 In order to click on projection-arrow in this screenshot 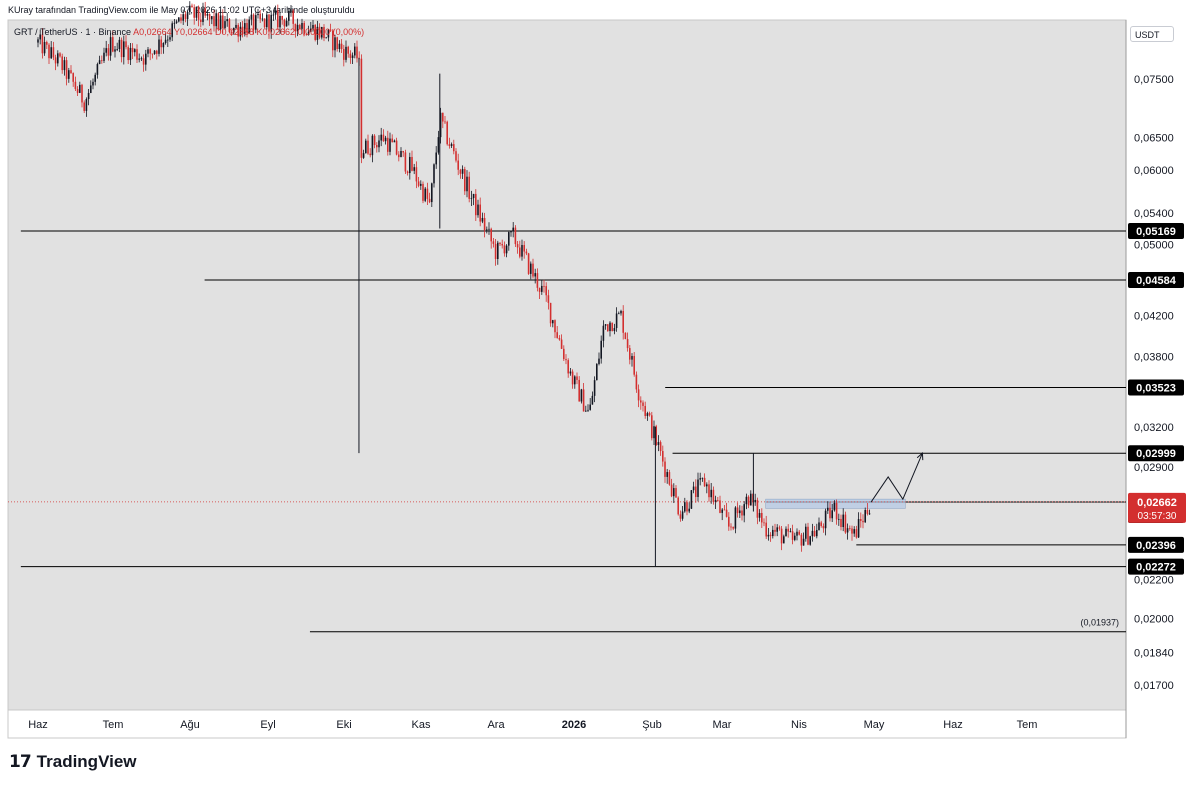, I will do `click(897, 477)`.